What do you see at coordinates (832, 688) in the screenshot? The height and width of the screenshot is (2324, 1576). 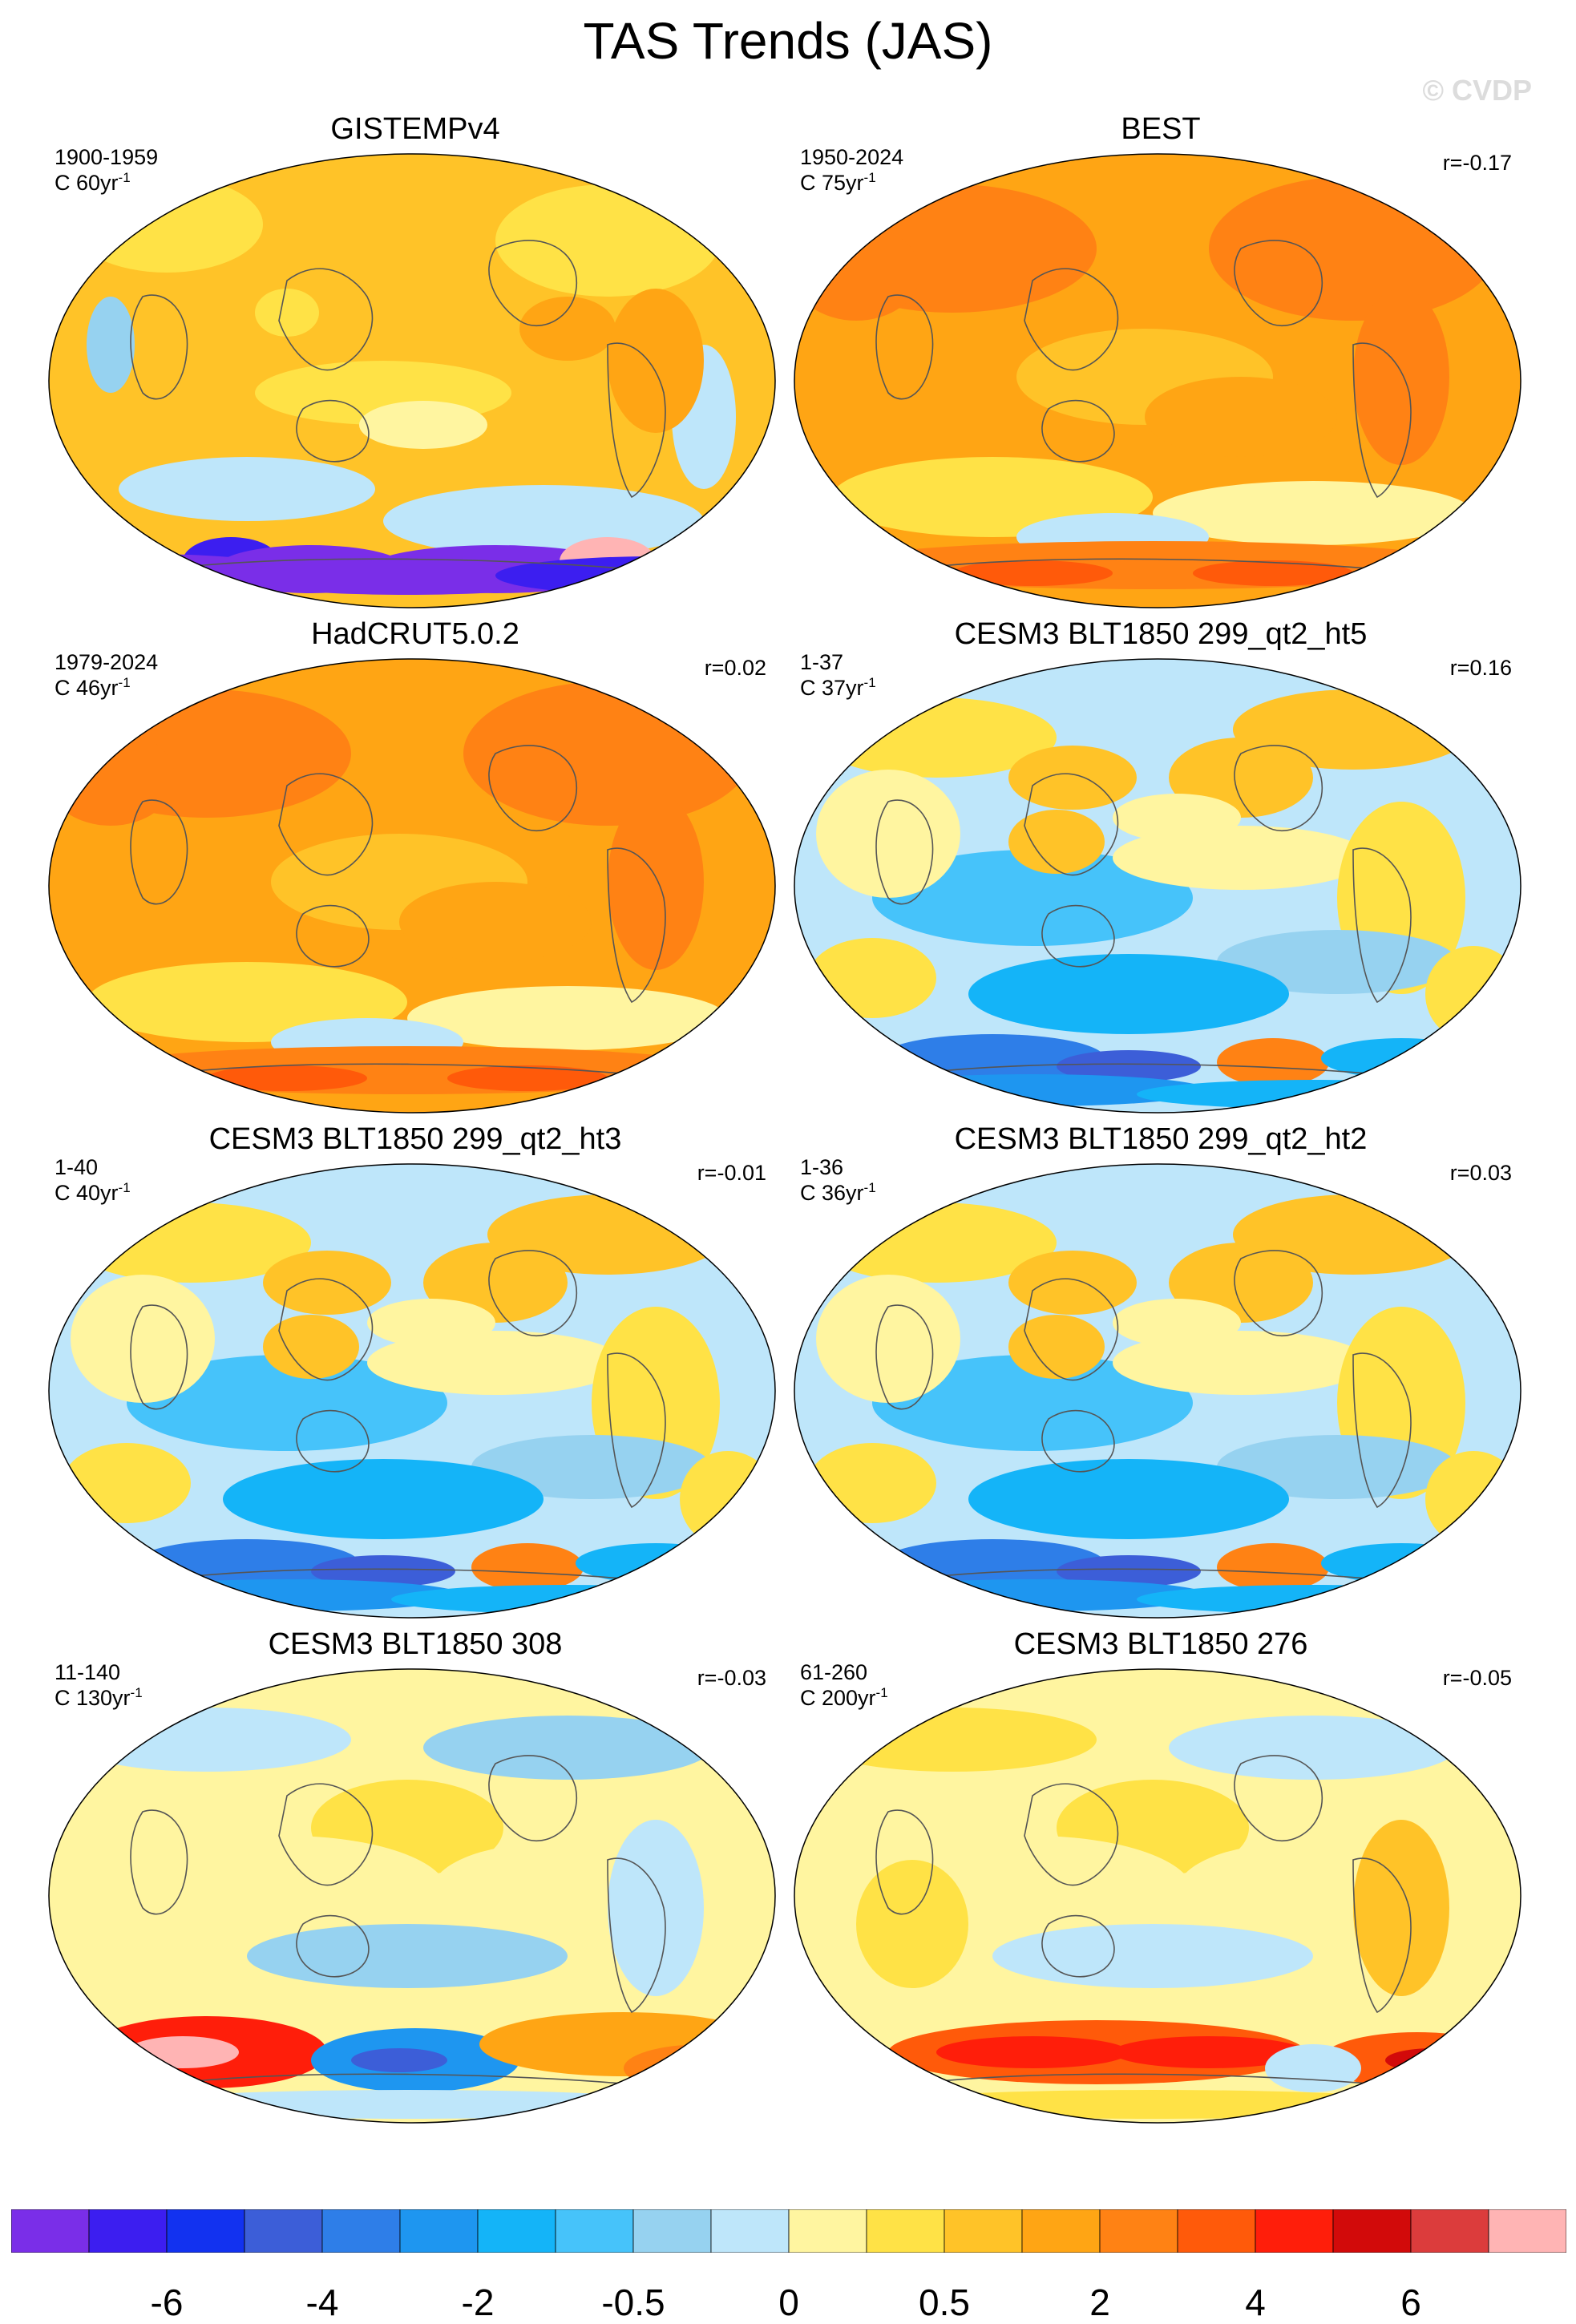 I see `panel-scale-text: C 37yr` at bounding box center [832, 688].